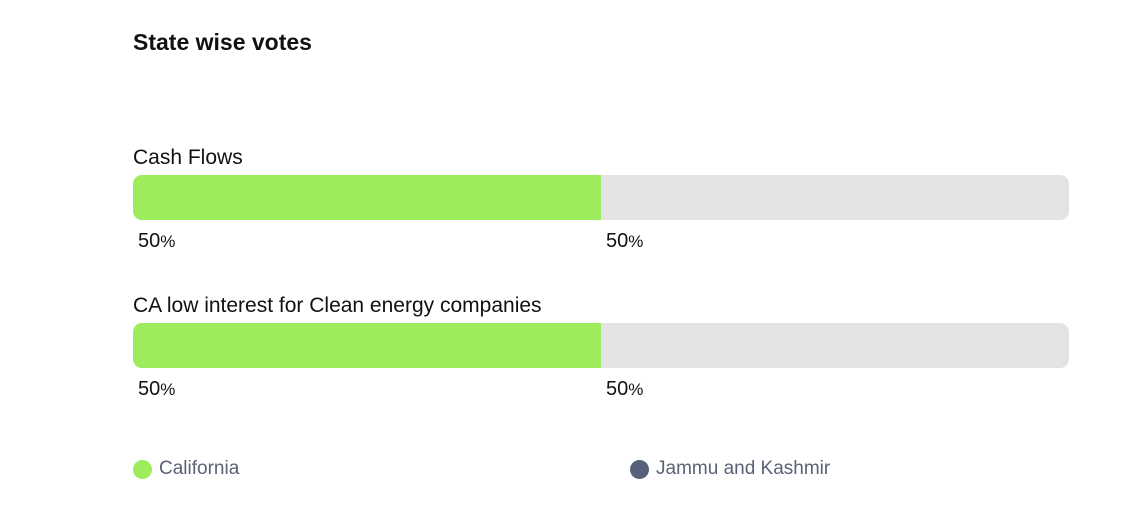 This screenshot has width=1137, height=529. I want to click on category-label: Cash Flows, so click(188, 157).